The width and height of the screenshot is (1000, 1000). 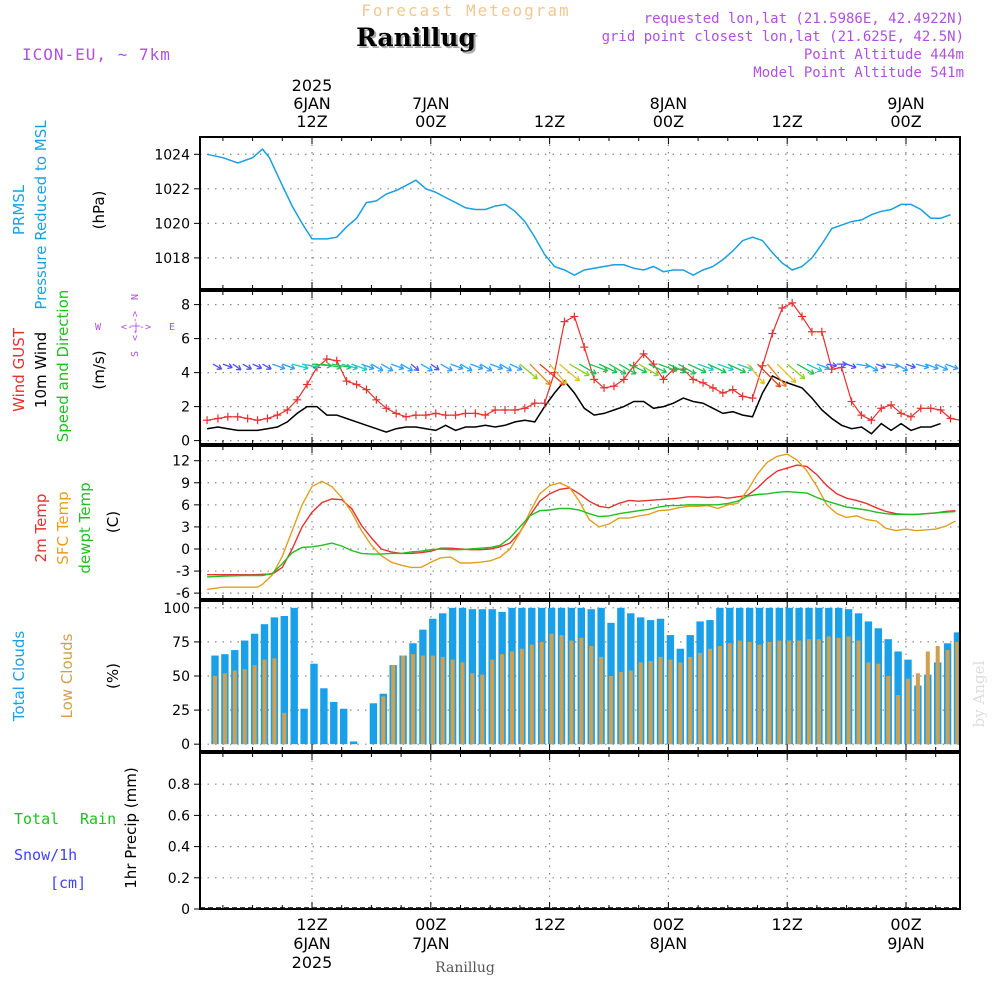 What do you see at coordinates (465, 10) in the screenshot?
I see `chart-title: Forecast Meteogram` at bounding box center [465, 10].